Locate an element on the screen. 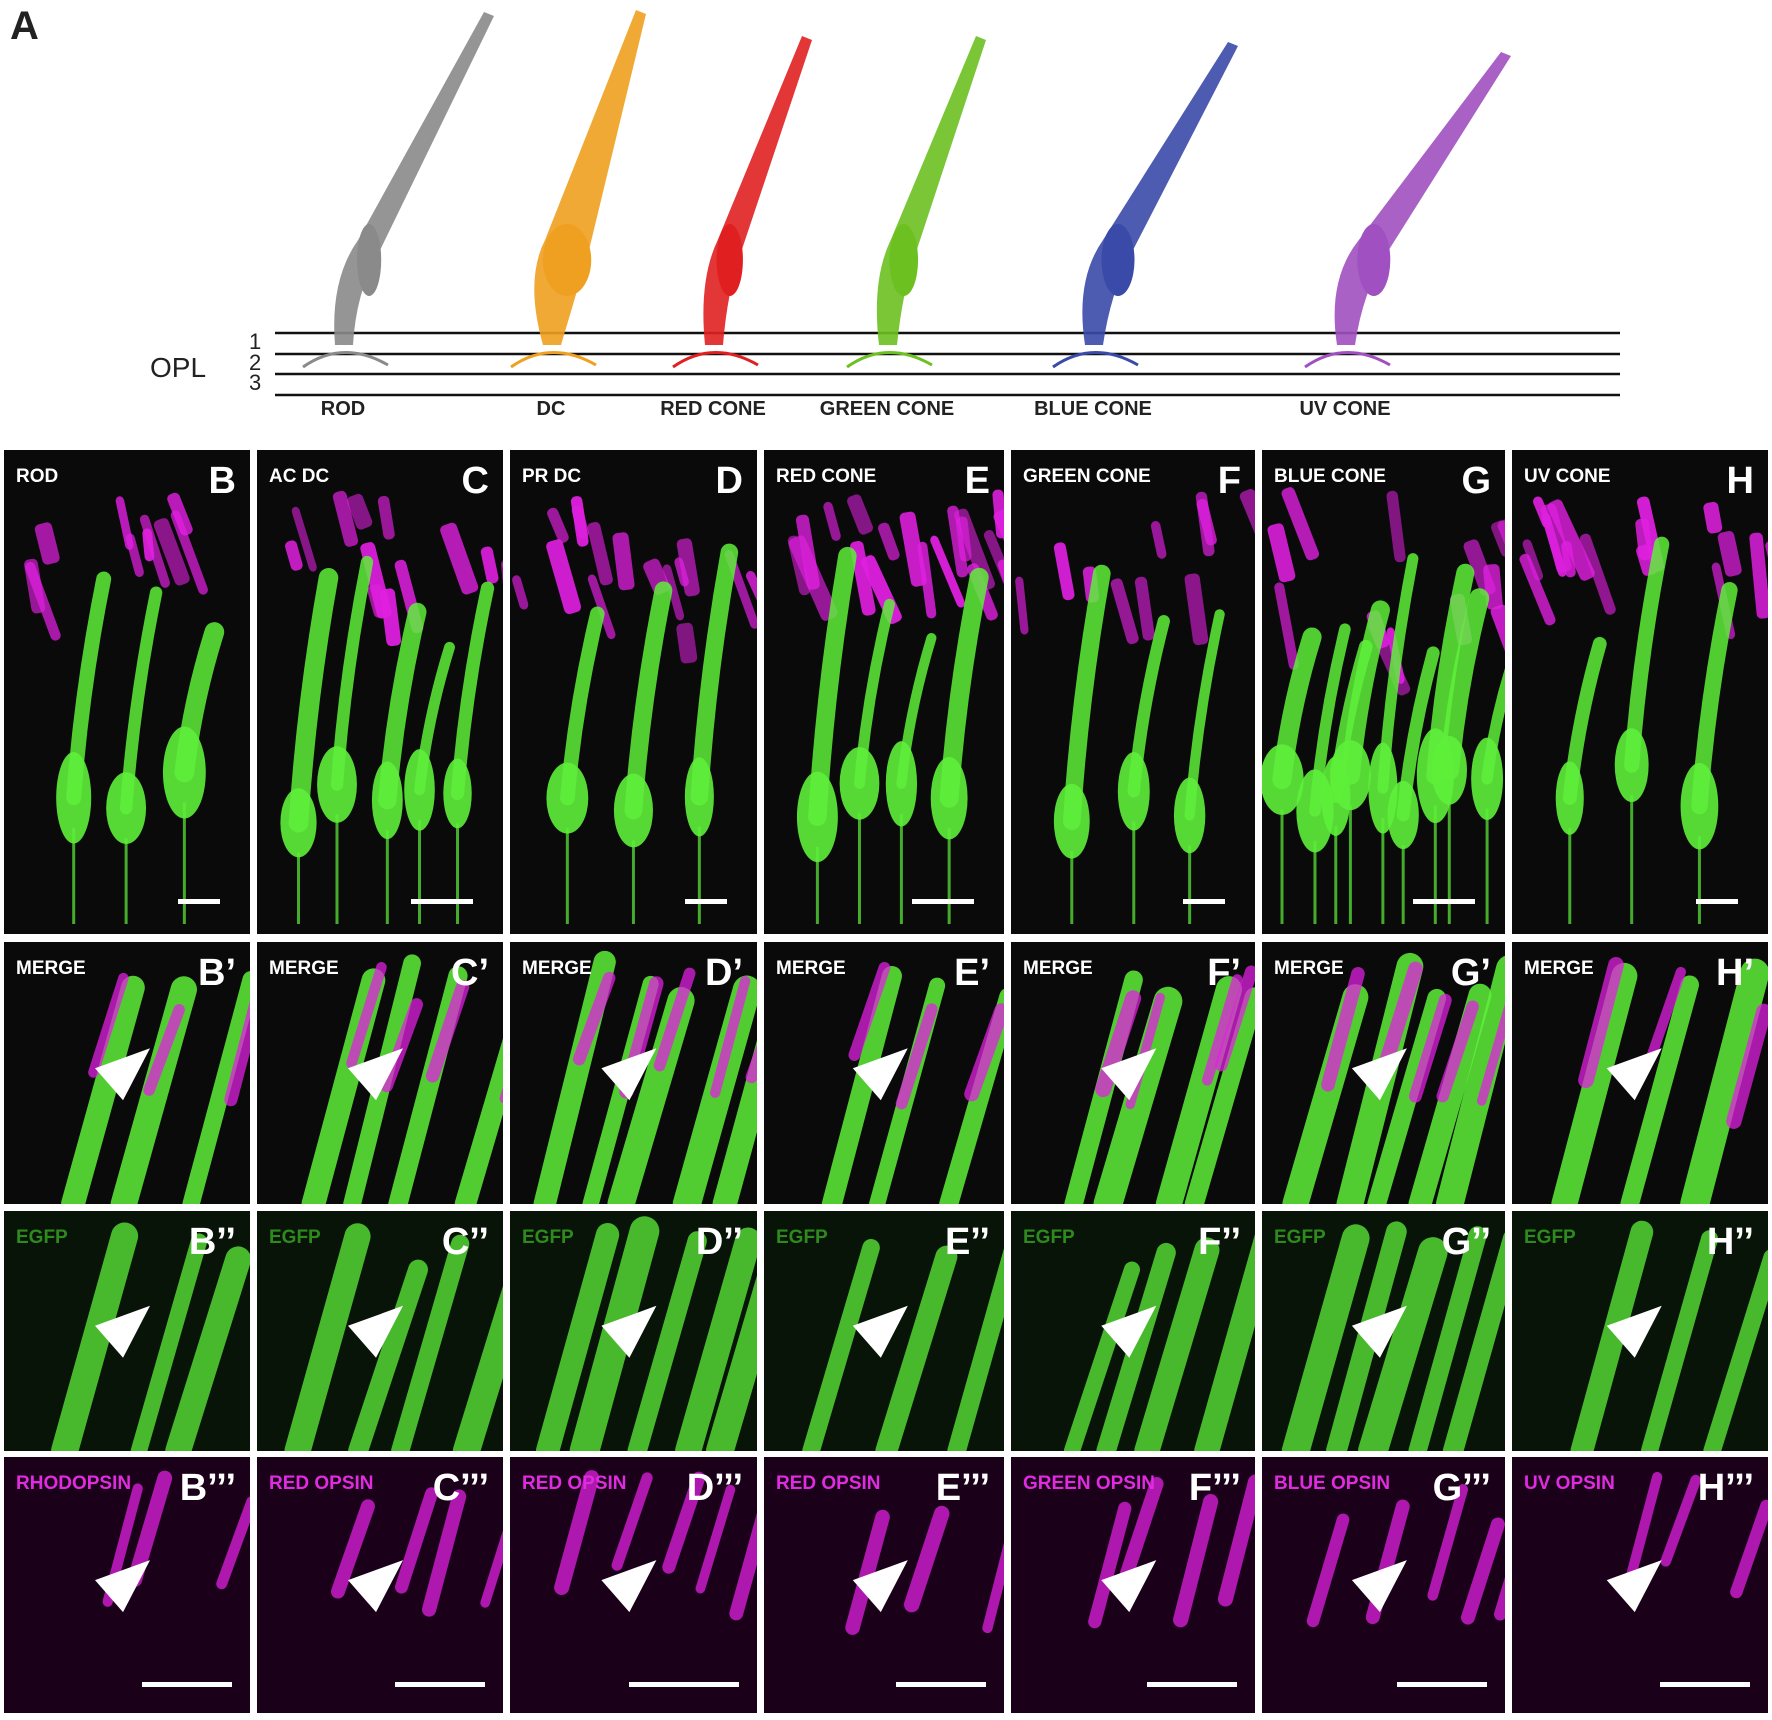 The image size is (1772, 1720). cell-type-label: BLUE CONE is located at coordinates (1330, 476).